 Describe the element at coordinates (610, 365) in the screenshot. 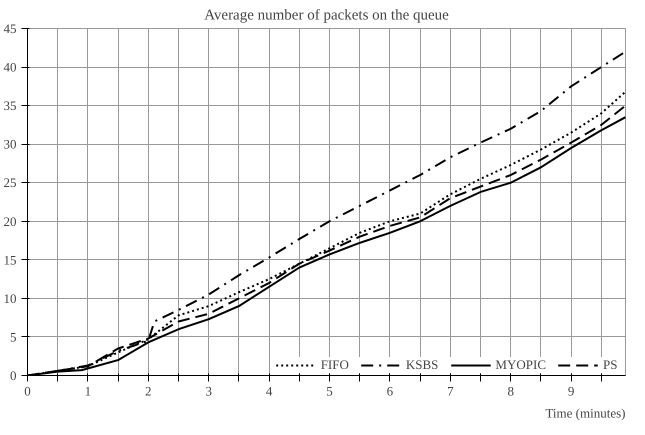

I see `legend-label: PS` at that location.